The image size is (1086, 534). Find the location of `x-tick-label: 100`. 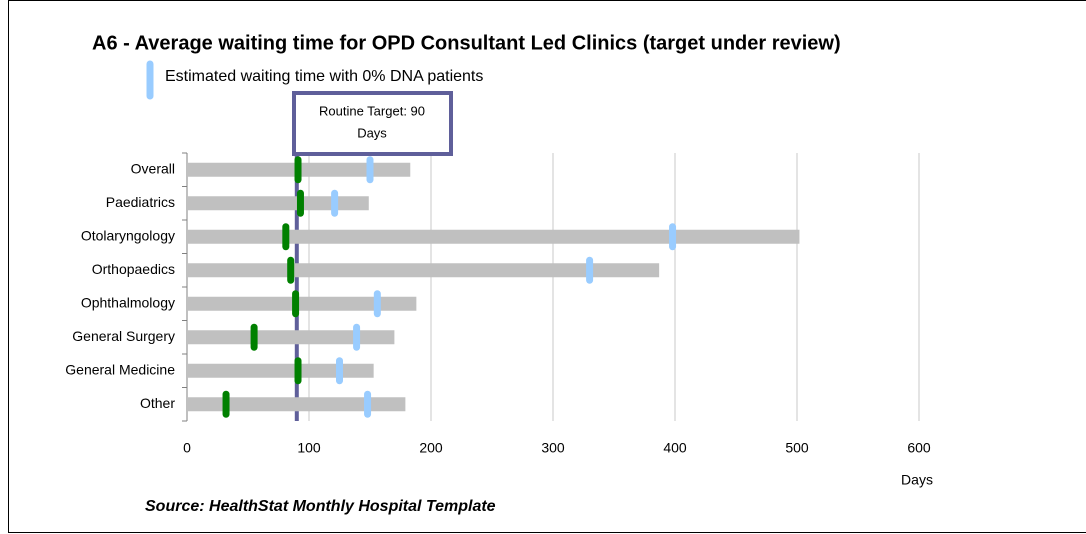

x-tick-label: 100 is located at coordinates (309, 448).